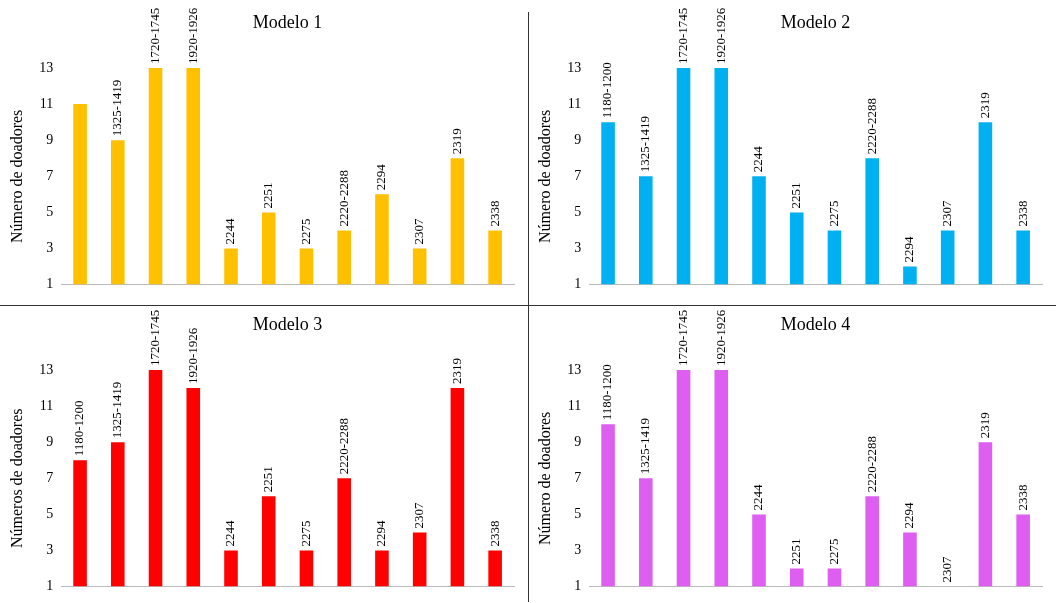 The image size is (1056, 603). Describe the element at coordinates (815, 21) in the screenshot. I see `chart-title: Modelo 2` at that location.